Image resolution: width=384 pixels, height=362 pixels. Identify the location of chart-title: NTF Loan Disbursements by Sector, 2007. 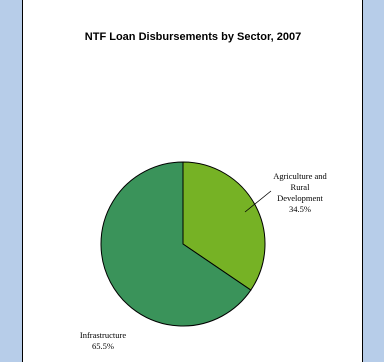
(193, 37).